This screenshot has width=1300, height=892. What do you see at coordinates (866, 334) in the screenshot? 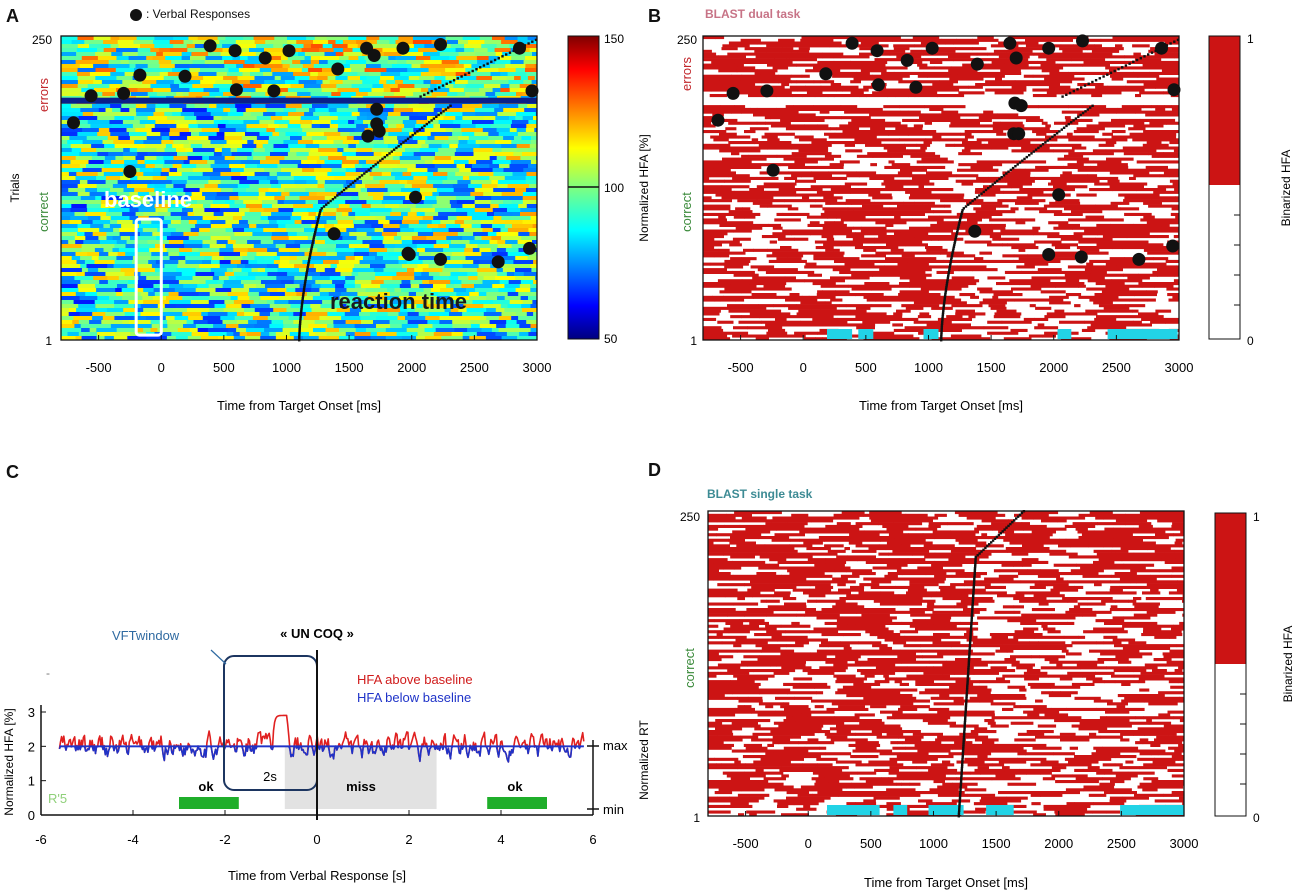
I see `significant-window` at bounding box center [866, 334].